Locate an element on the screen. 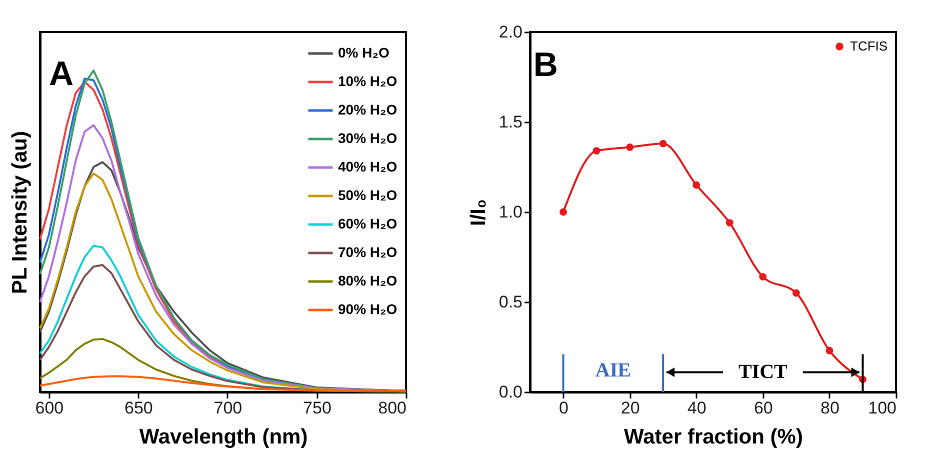  legend-label: 60% H₂O is located at coordinates (368, 224).